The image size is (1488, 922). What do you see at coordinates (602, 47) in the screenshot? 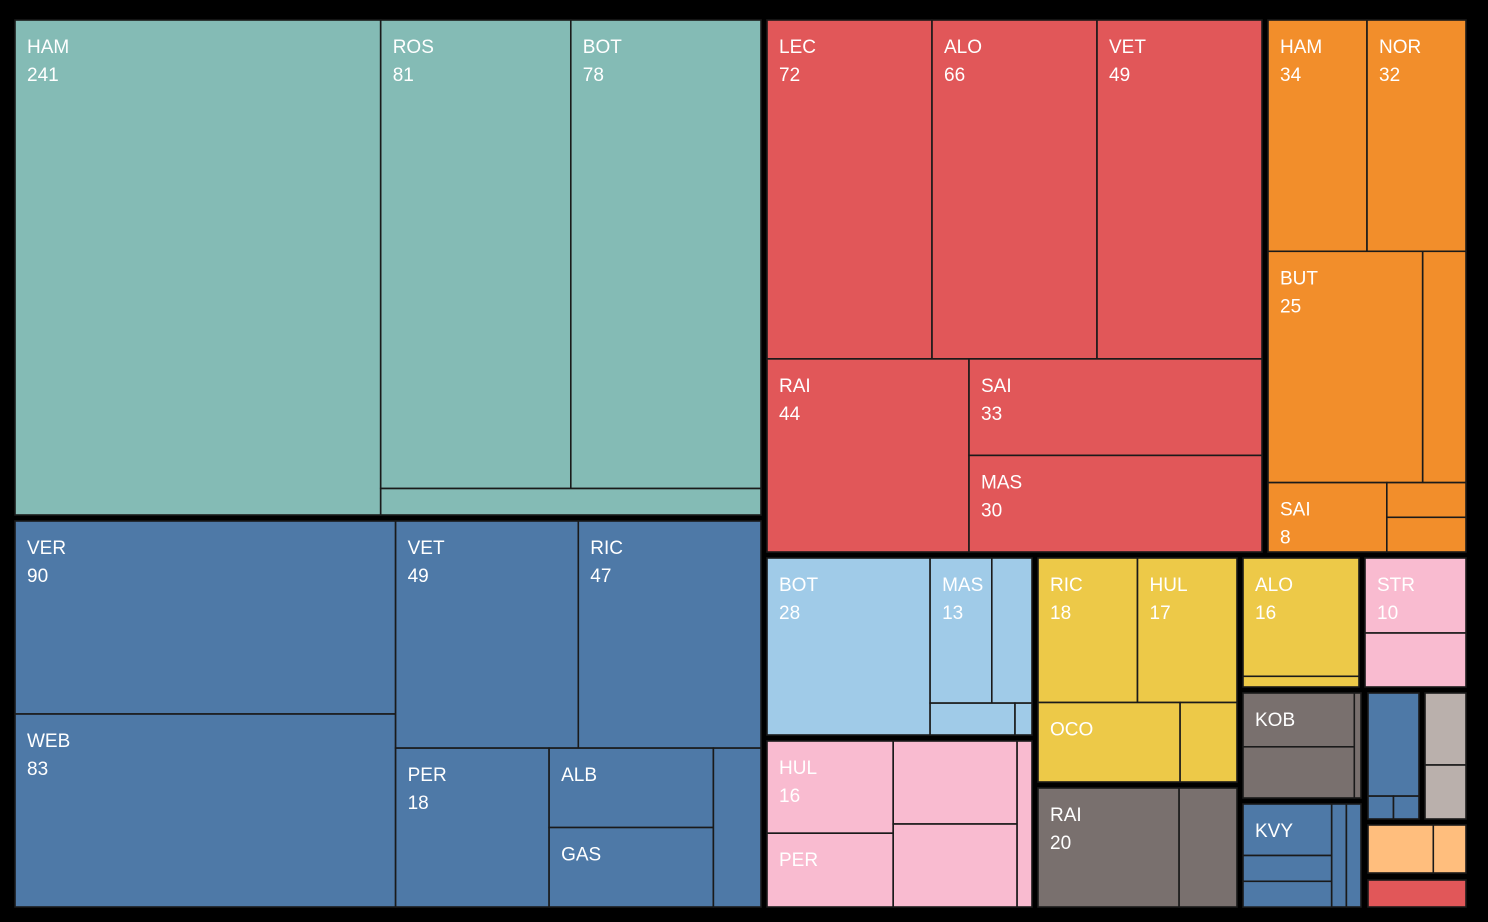
I see `cell-label: BOT` at bounding box center [602, 47].